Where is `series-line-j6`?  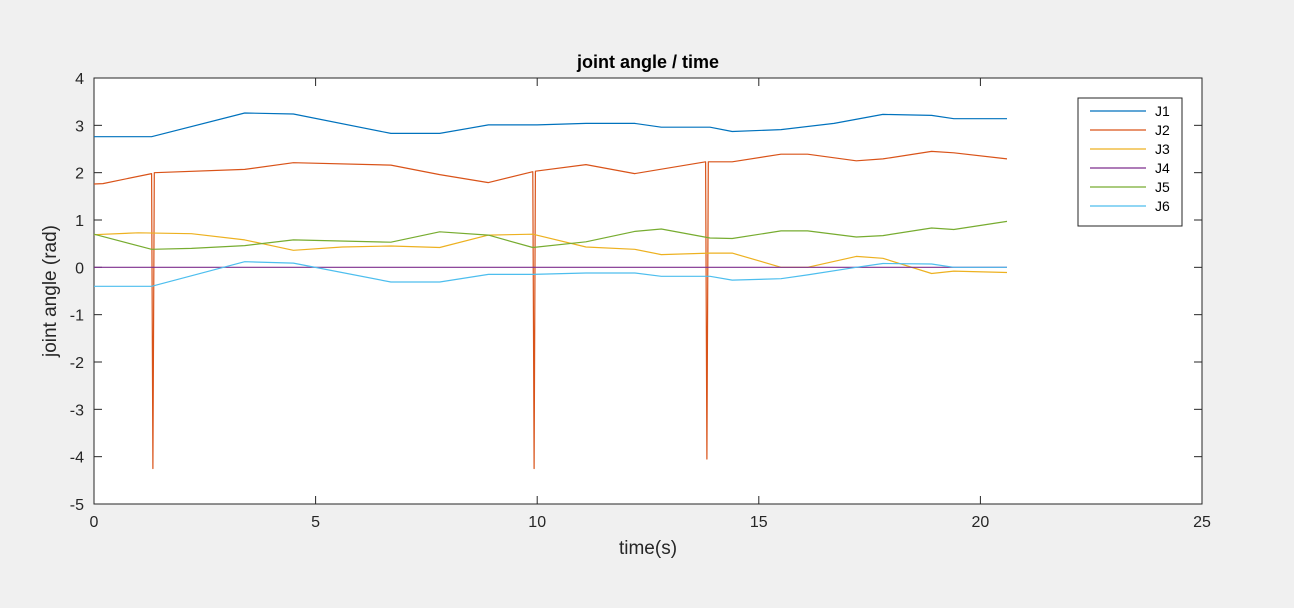
series-line-j6 is located at coordinates (550, 274).